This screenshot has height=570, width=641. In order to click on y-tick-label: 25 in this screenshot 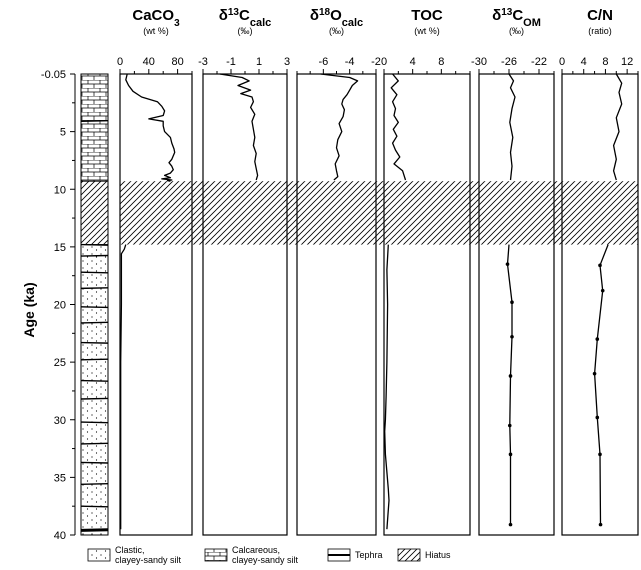, I will do `click(60, 363)`.